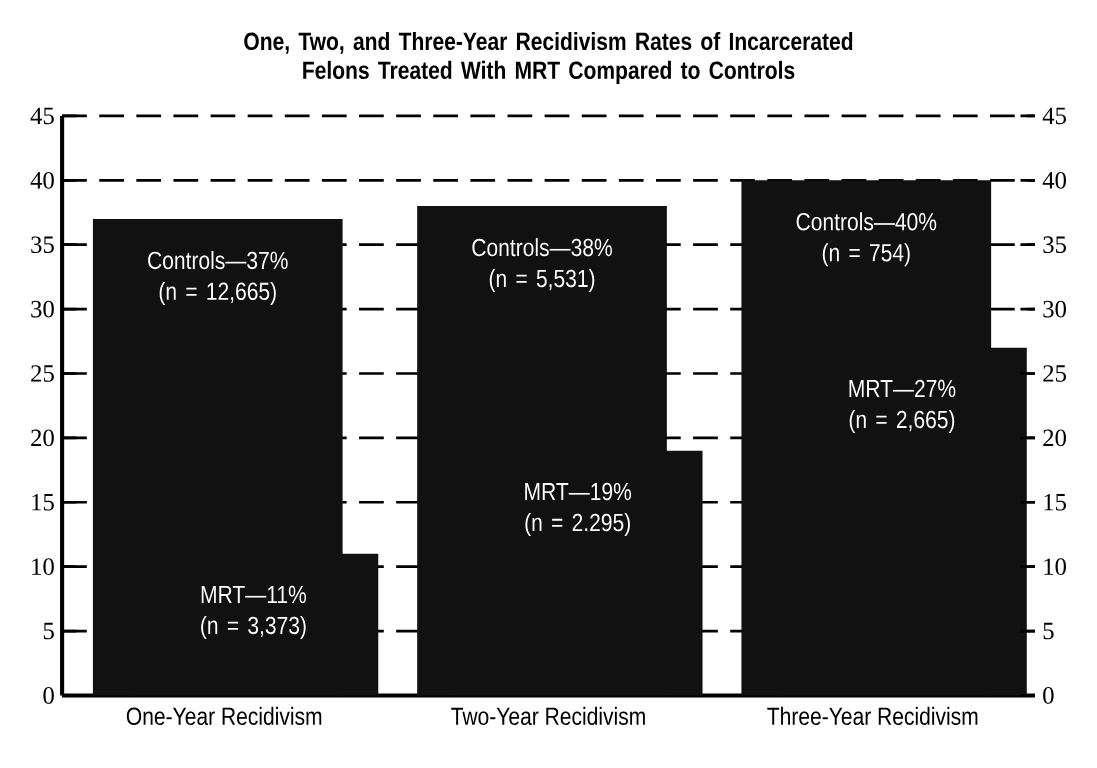 This screenshot has height=768, width=1097. I want to click on x-tick-label: Three-Year Recidivism, so click(872, 716).